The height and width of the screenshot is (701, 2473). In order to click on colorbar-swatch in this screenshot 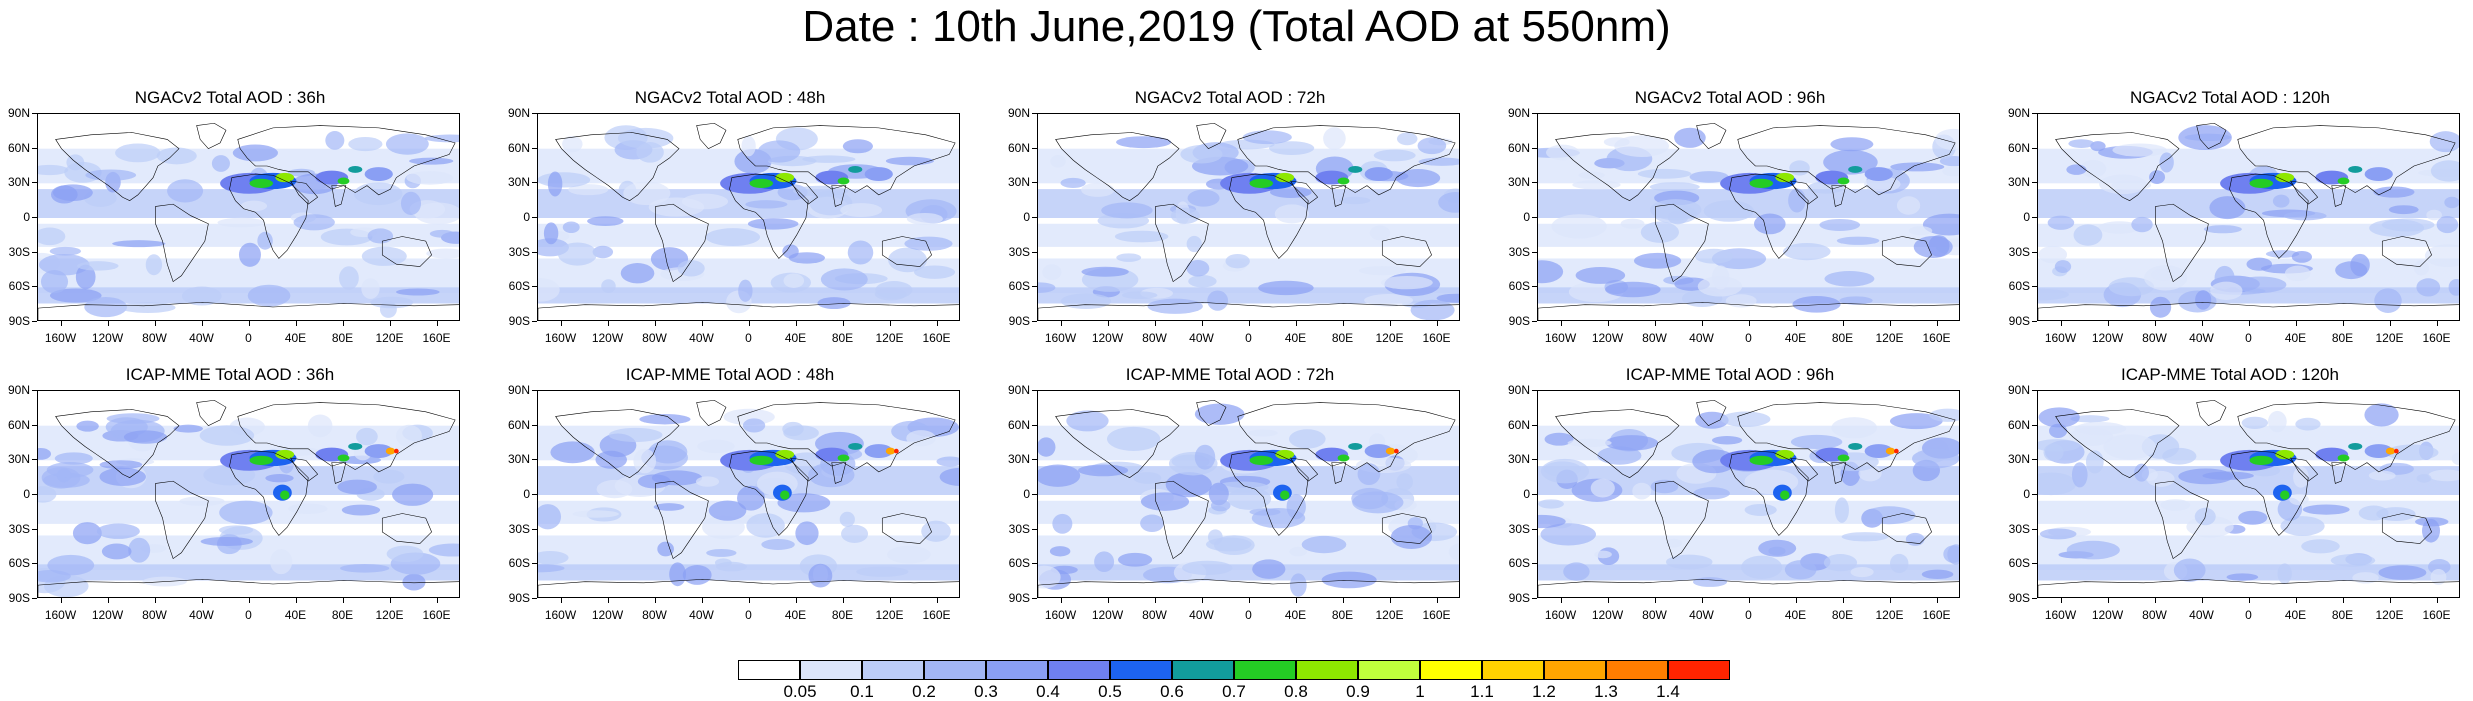, I will do `click(1637, 670)`.